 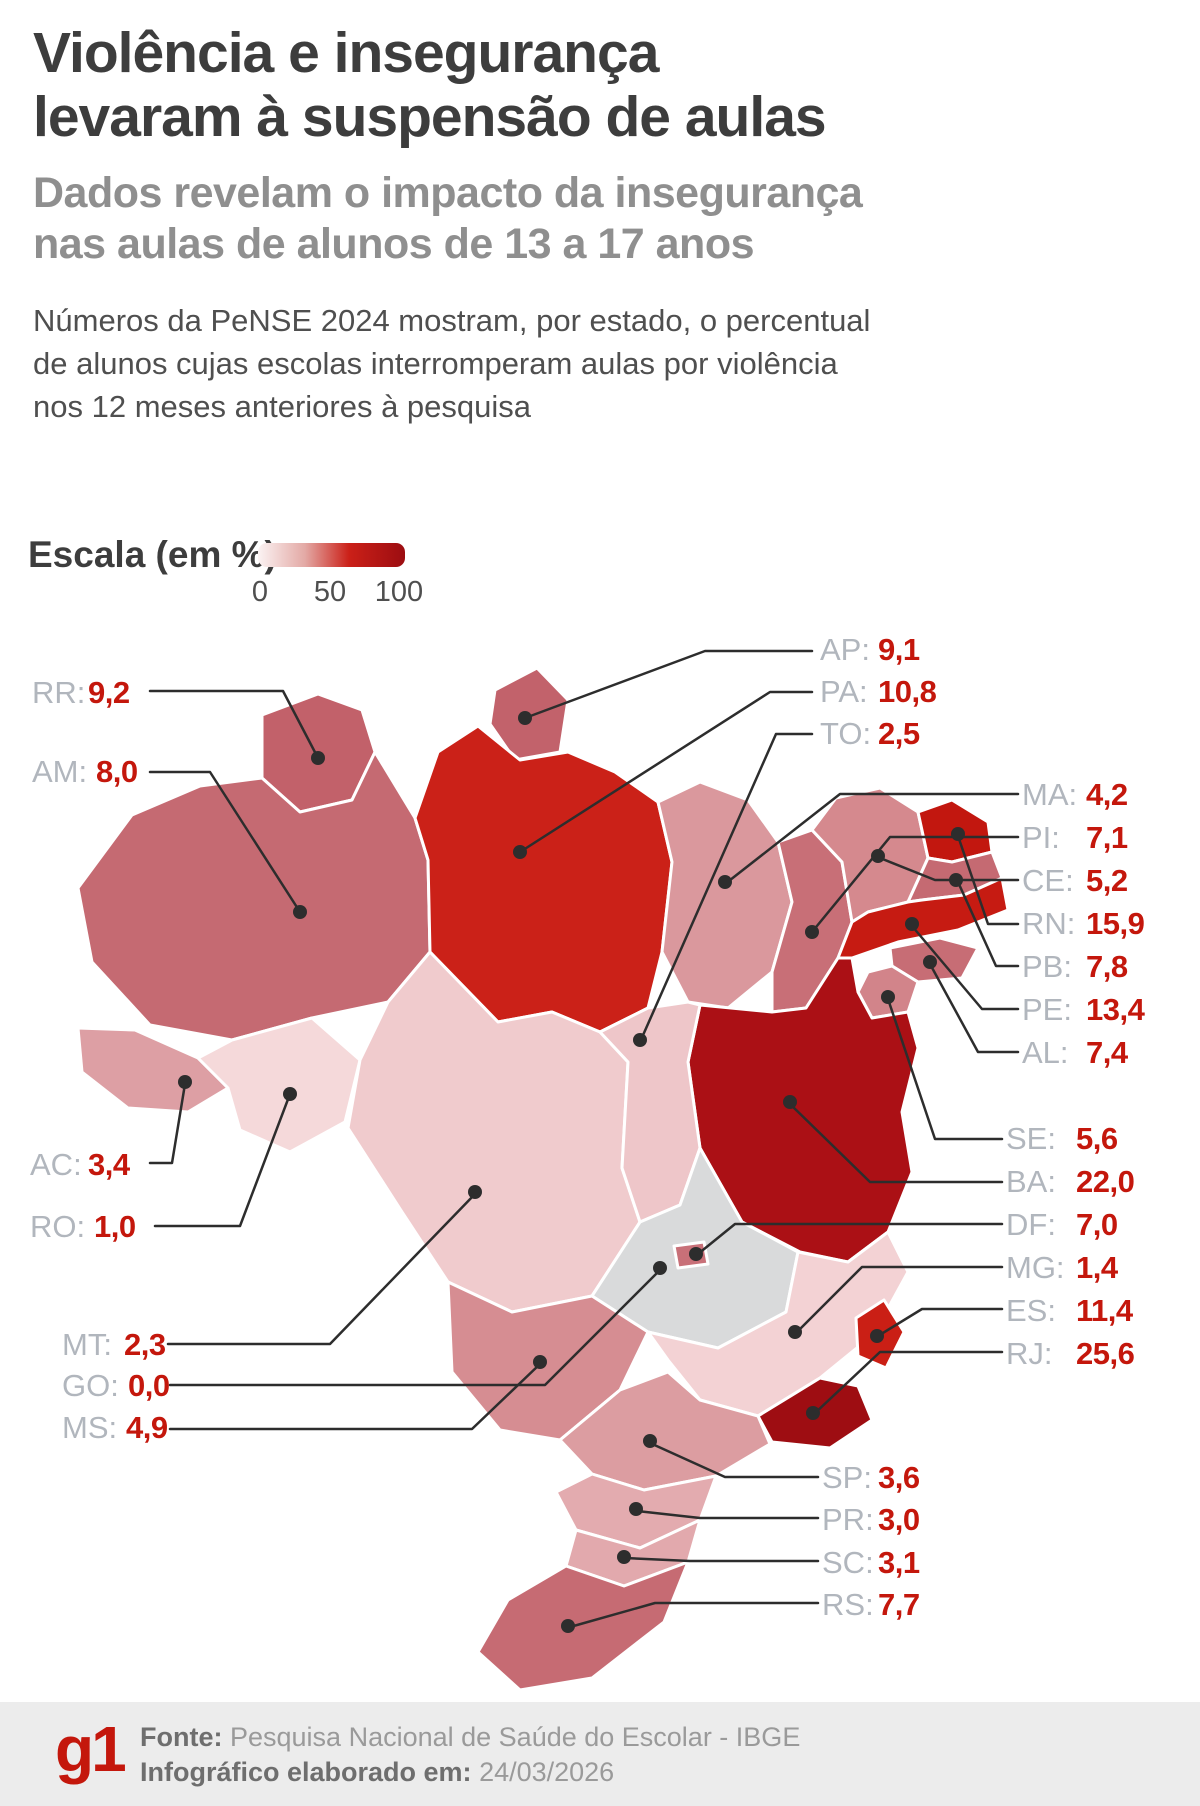 What do you see at coordinates (234, 724) in the screenshot?
I see `callout-line-rr` at bounding box center [234, 724].